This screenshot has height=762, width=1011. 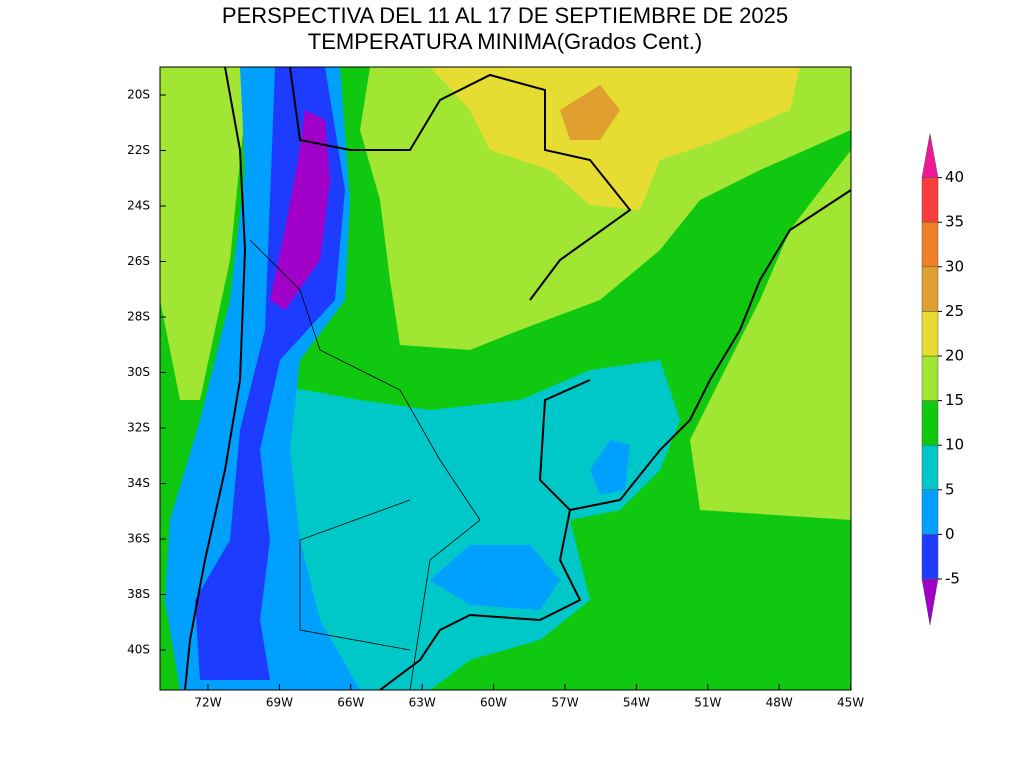 I want to click on colorbar-label: 0, so click(x=950, y=534).